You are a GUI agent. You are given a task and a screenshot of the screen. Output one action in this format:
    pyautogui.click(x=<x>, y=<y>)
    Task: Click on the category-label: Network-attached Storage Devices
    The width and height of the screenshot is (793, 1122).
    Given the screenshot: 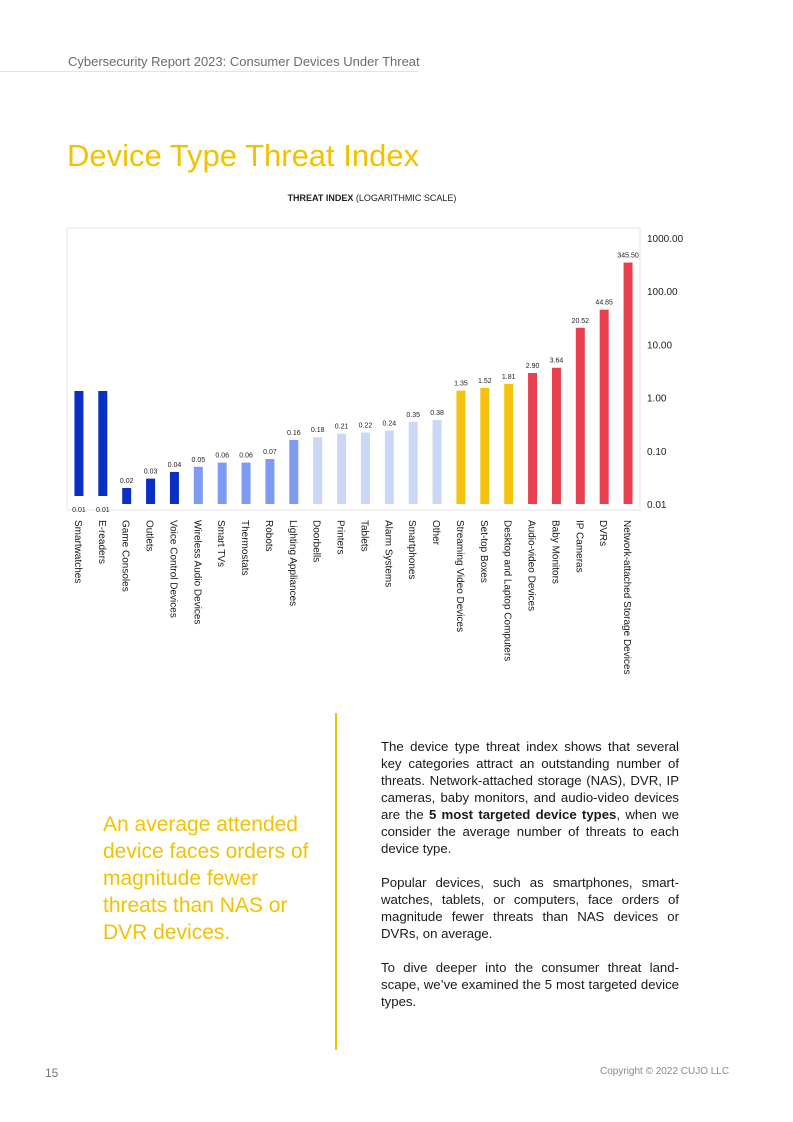 What is the action you would take?
    pyautogui.click(x=626, y=597)
    